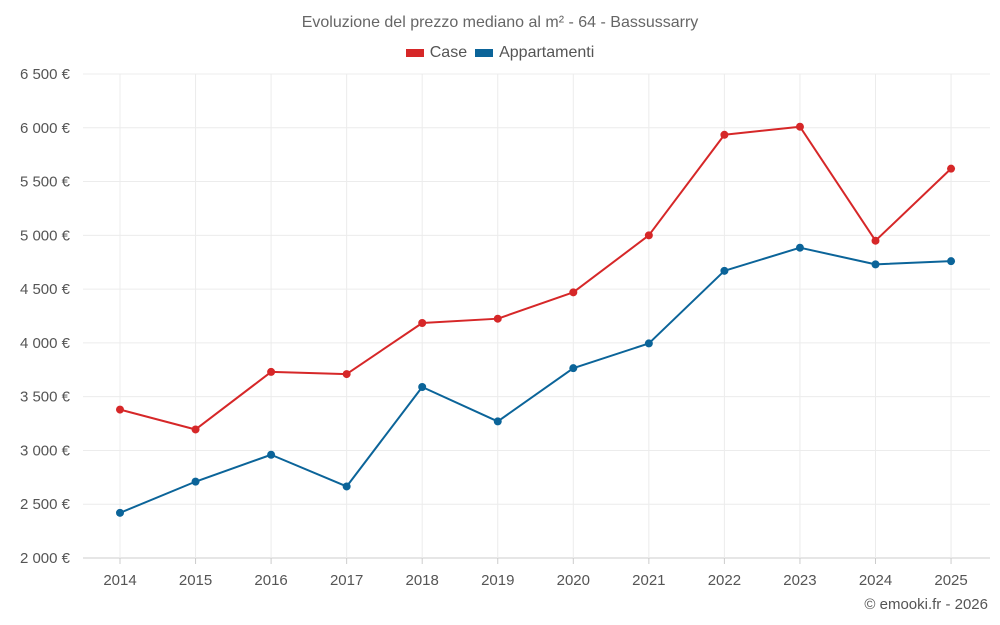  Describe the element at coordinates (45, 558) in the screenshot. I see `y-tick-label: 2 000 €` at that location.